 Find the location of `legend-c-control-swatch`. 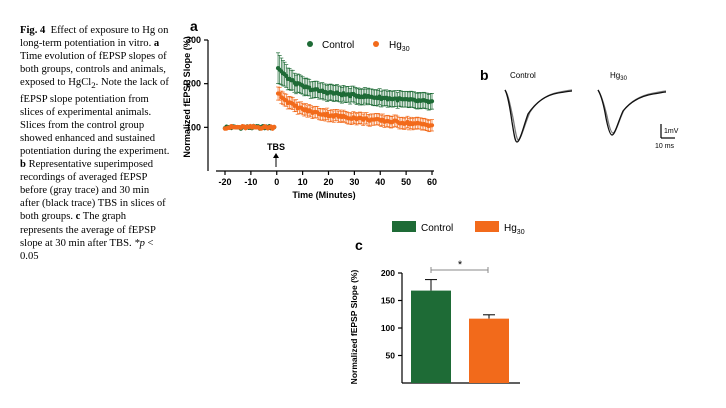

legend-c-control-swatch is located at coordinates (404, 226).